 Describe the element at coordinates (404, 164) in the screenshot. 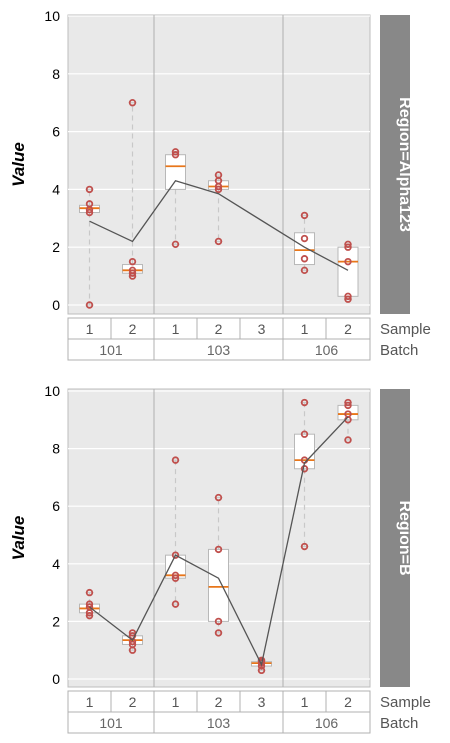

I see `facet-strip-label: Region=Alpha123` at that location.